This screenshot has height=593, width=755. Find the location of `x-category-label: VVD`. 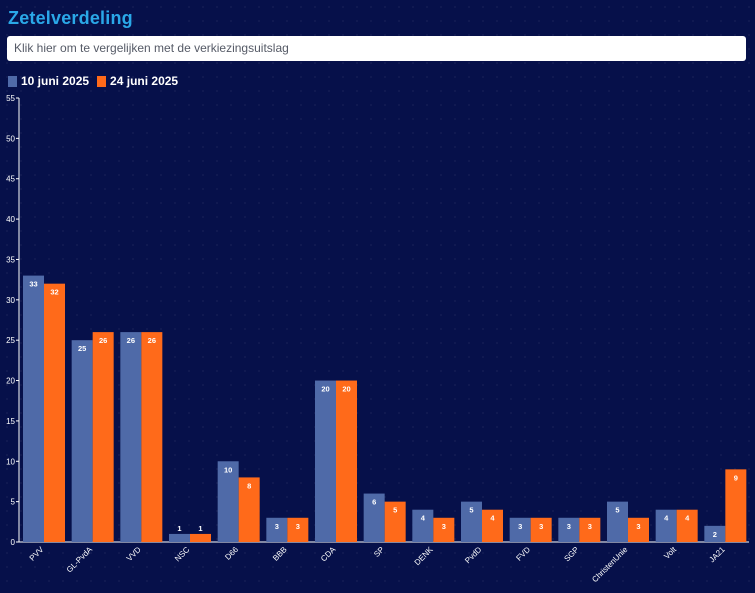

x-category-label: VVD is located at coordinates (134, 554).